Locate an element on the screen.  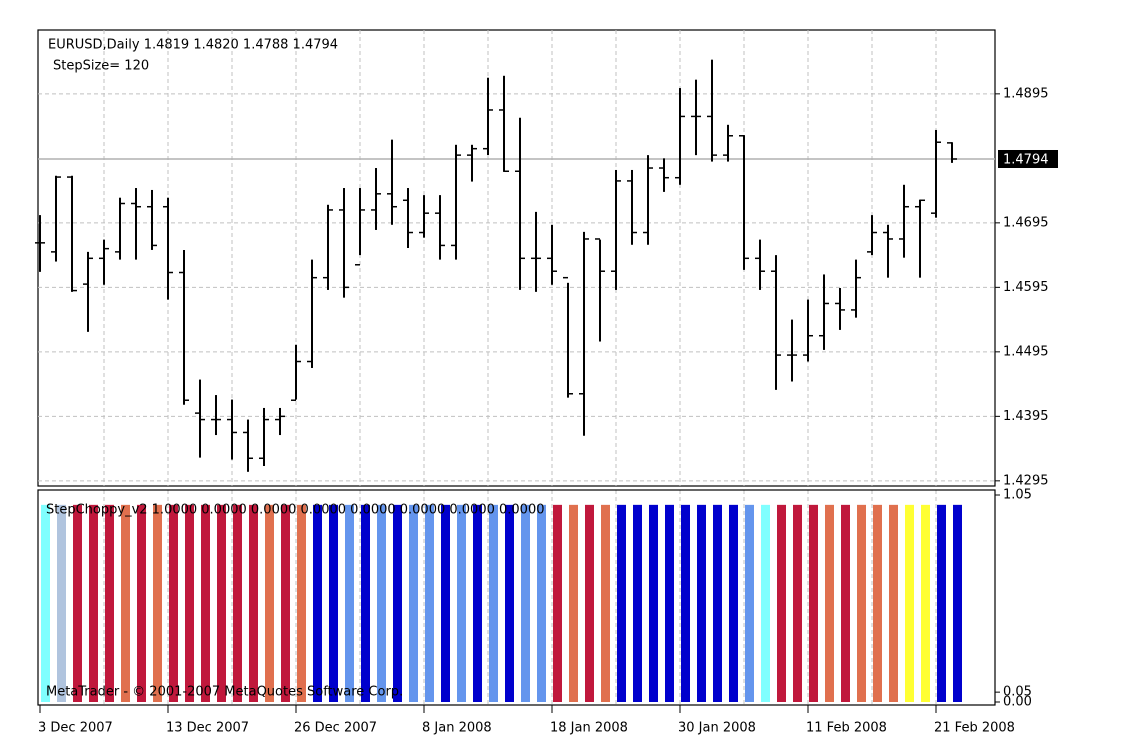
x-tick-label: 30 Jan 2008 is located at coordinates (717, 728).